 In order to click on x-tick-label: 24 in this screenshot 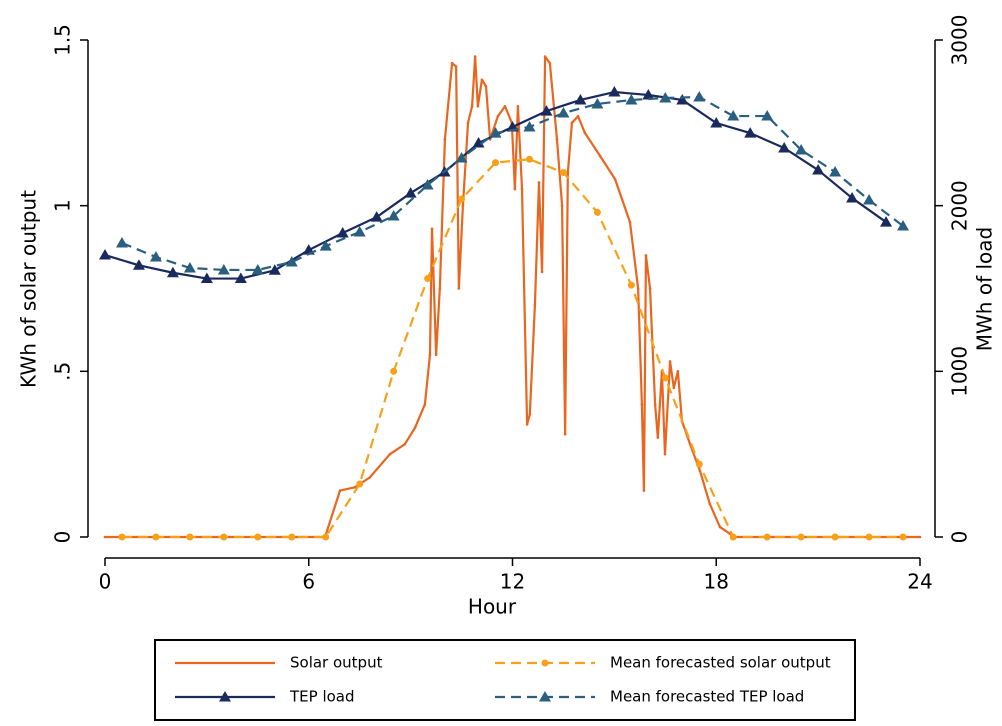, I will do `click(919, 582)`.